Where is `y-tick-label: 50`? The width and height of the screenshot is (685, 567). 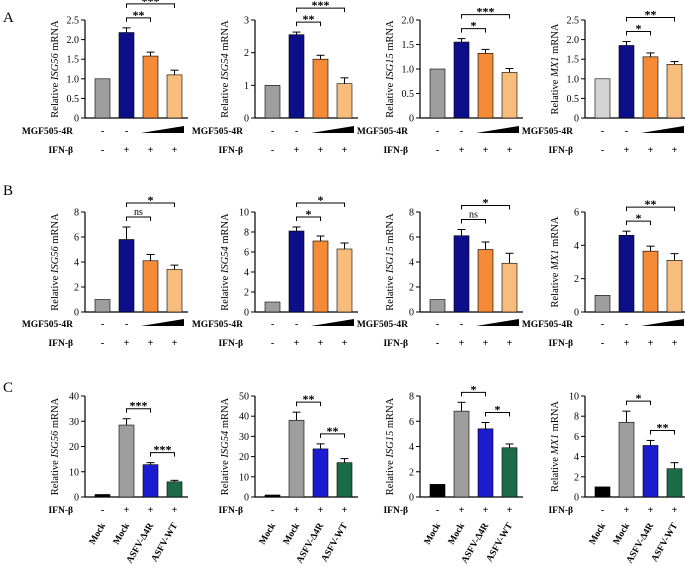
y-tick-label: 50 is located at coordinates (244, 397).